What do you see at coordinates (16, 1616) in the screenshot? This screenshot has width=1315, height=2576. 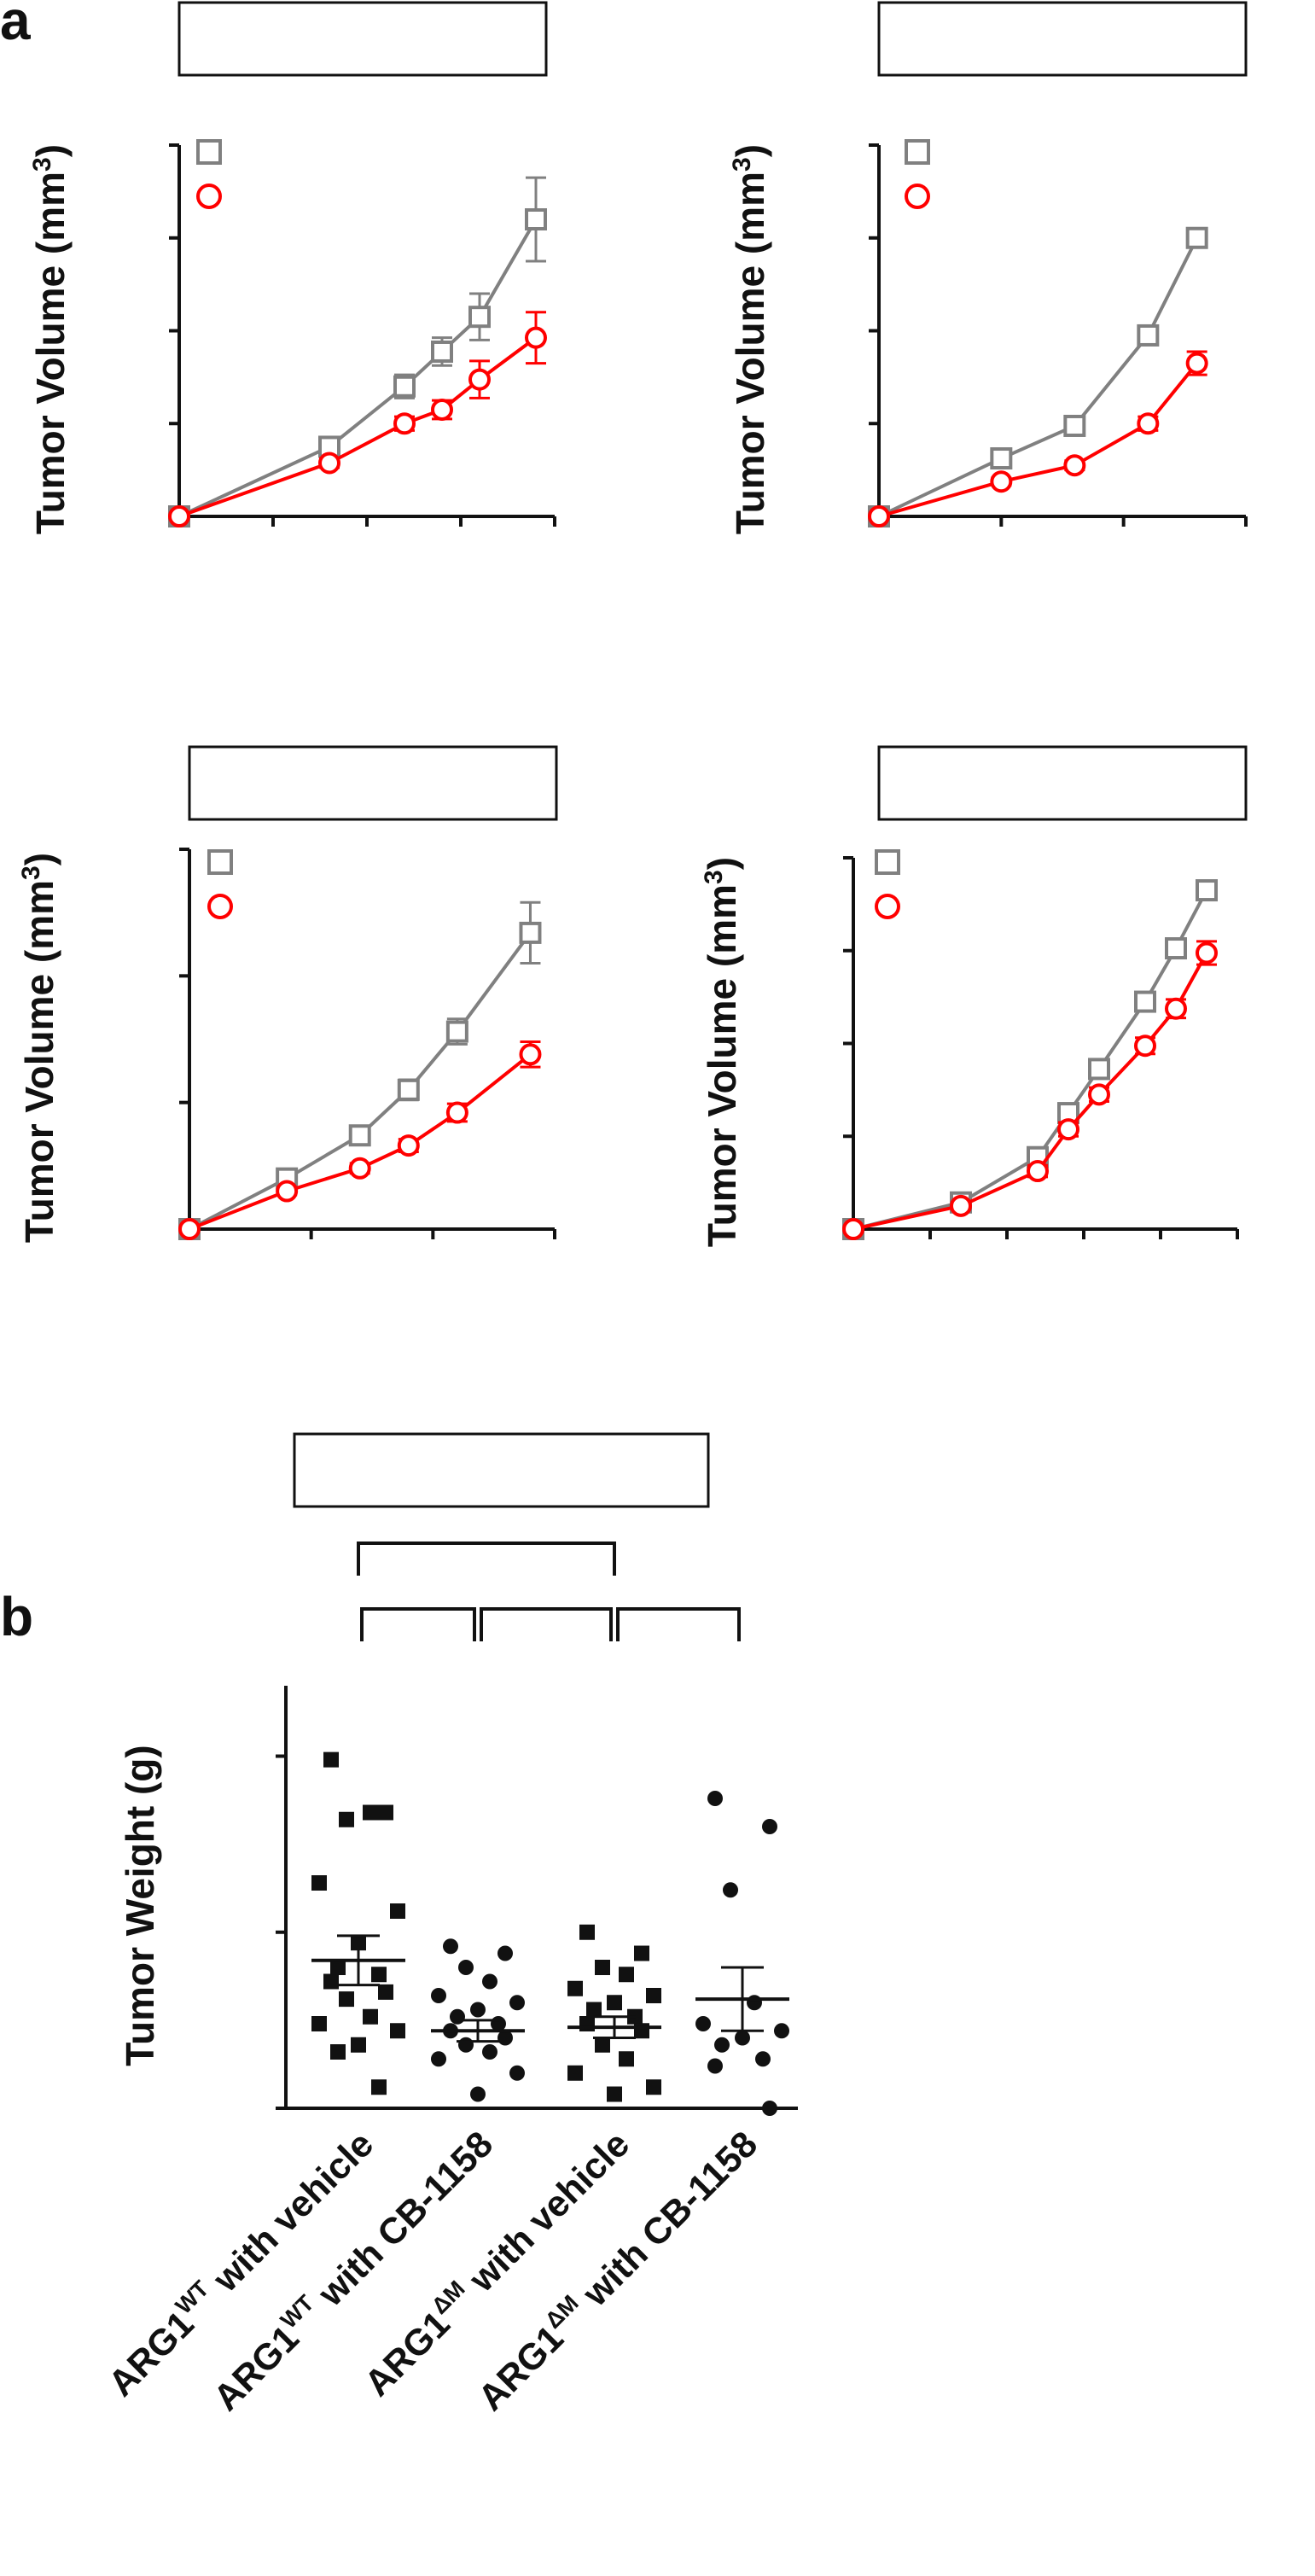 I see `panel-label-b: b` at bounding box center [16, 1616].